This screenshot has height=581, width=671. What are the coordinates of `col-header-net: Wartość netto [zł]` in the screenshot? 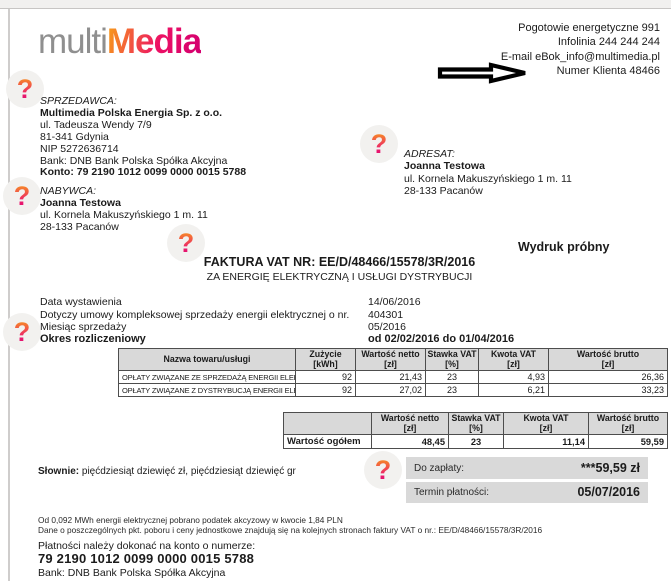 It's located at (390, 359).